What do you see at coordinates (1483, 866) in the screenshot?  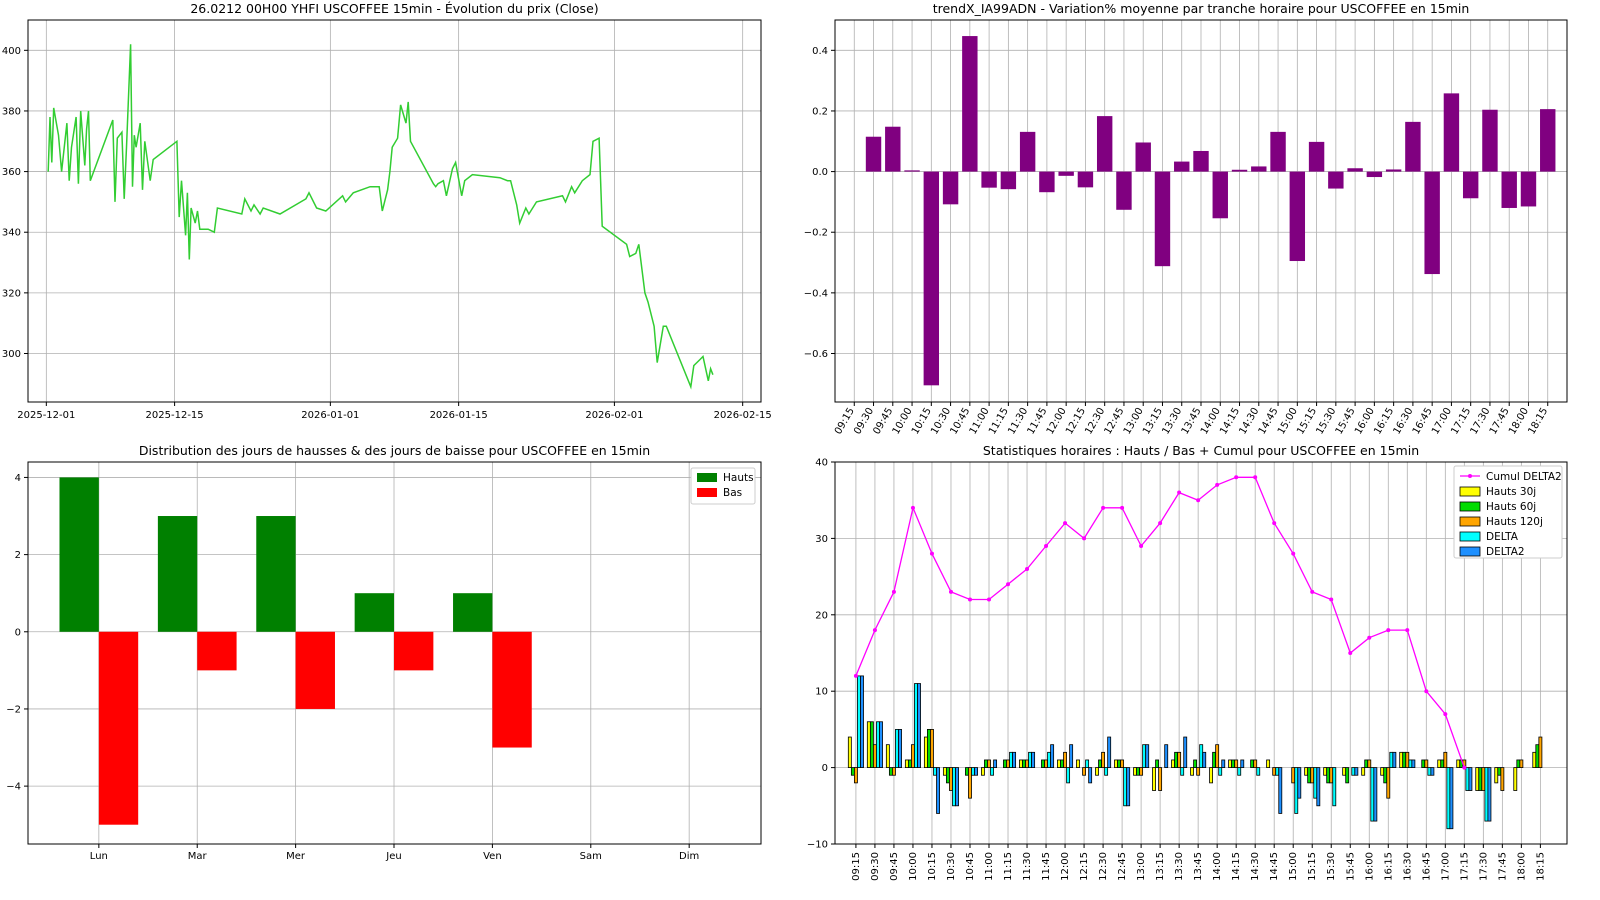 I see `x-tick-label: 17:30` at bounding box center [1483, 866].